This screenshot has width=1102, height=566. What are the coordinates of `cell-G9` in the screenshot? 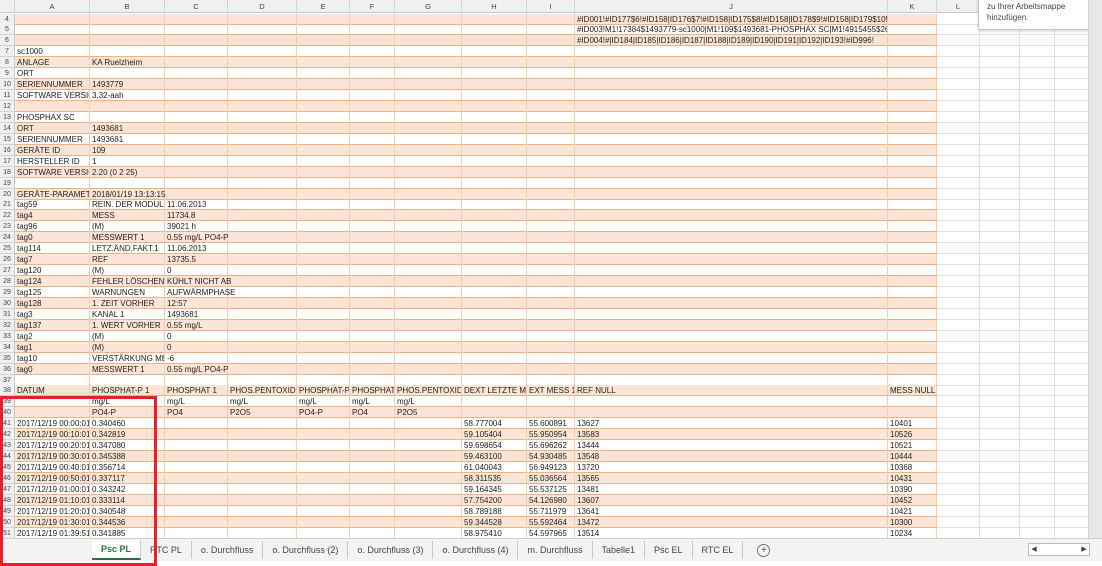 It's located at (428, 74).